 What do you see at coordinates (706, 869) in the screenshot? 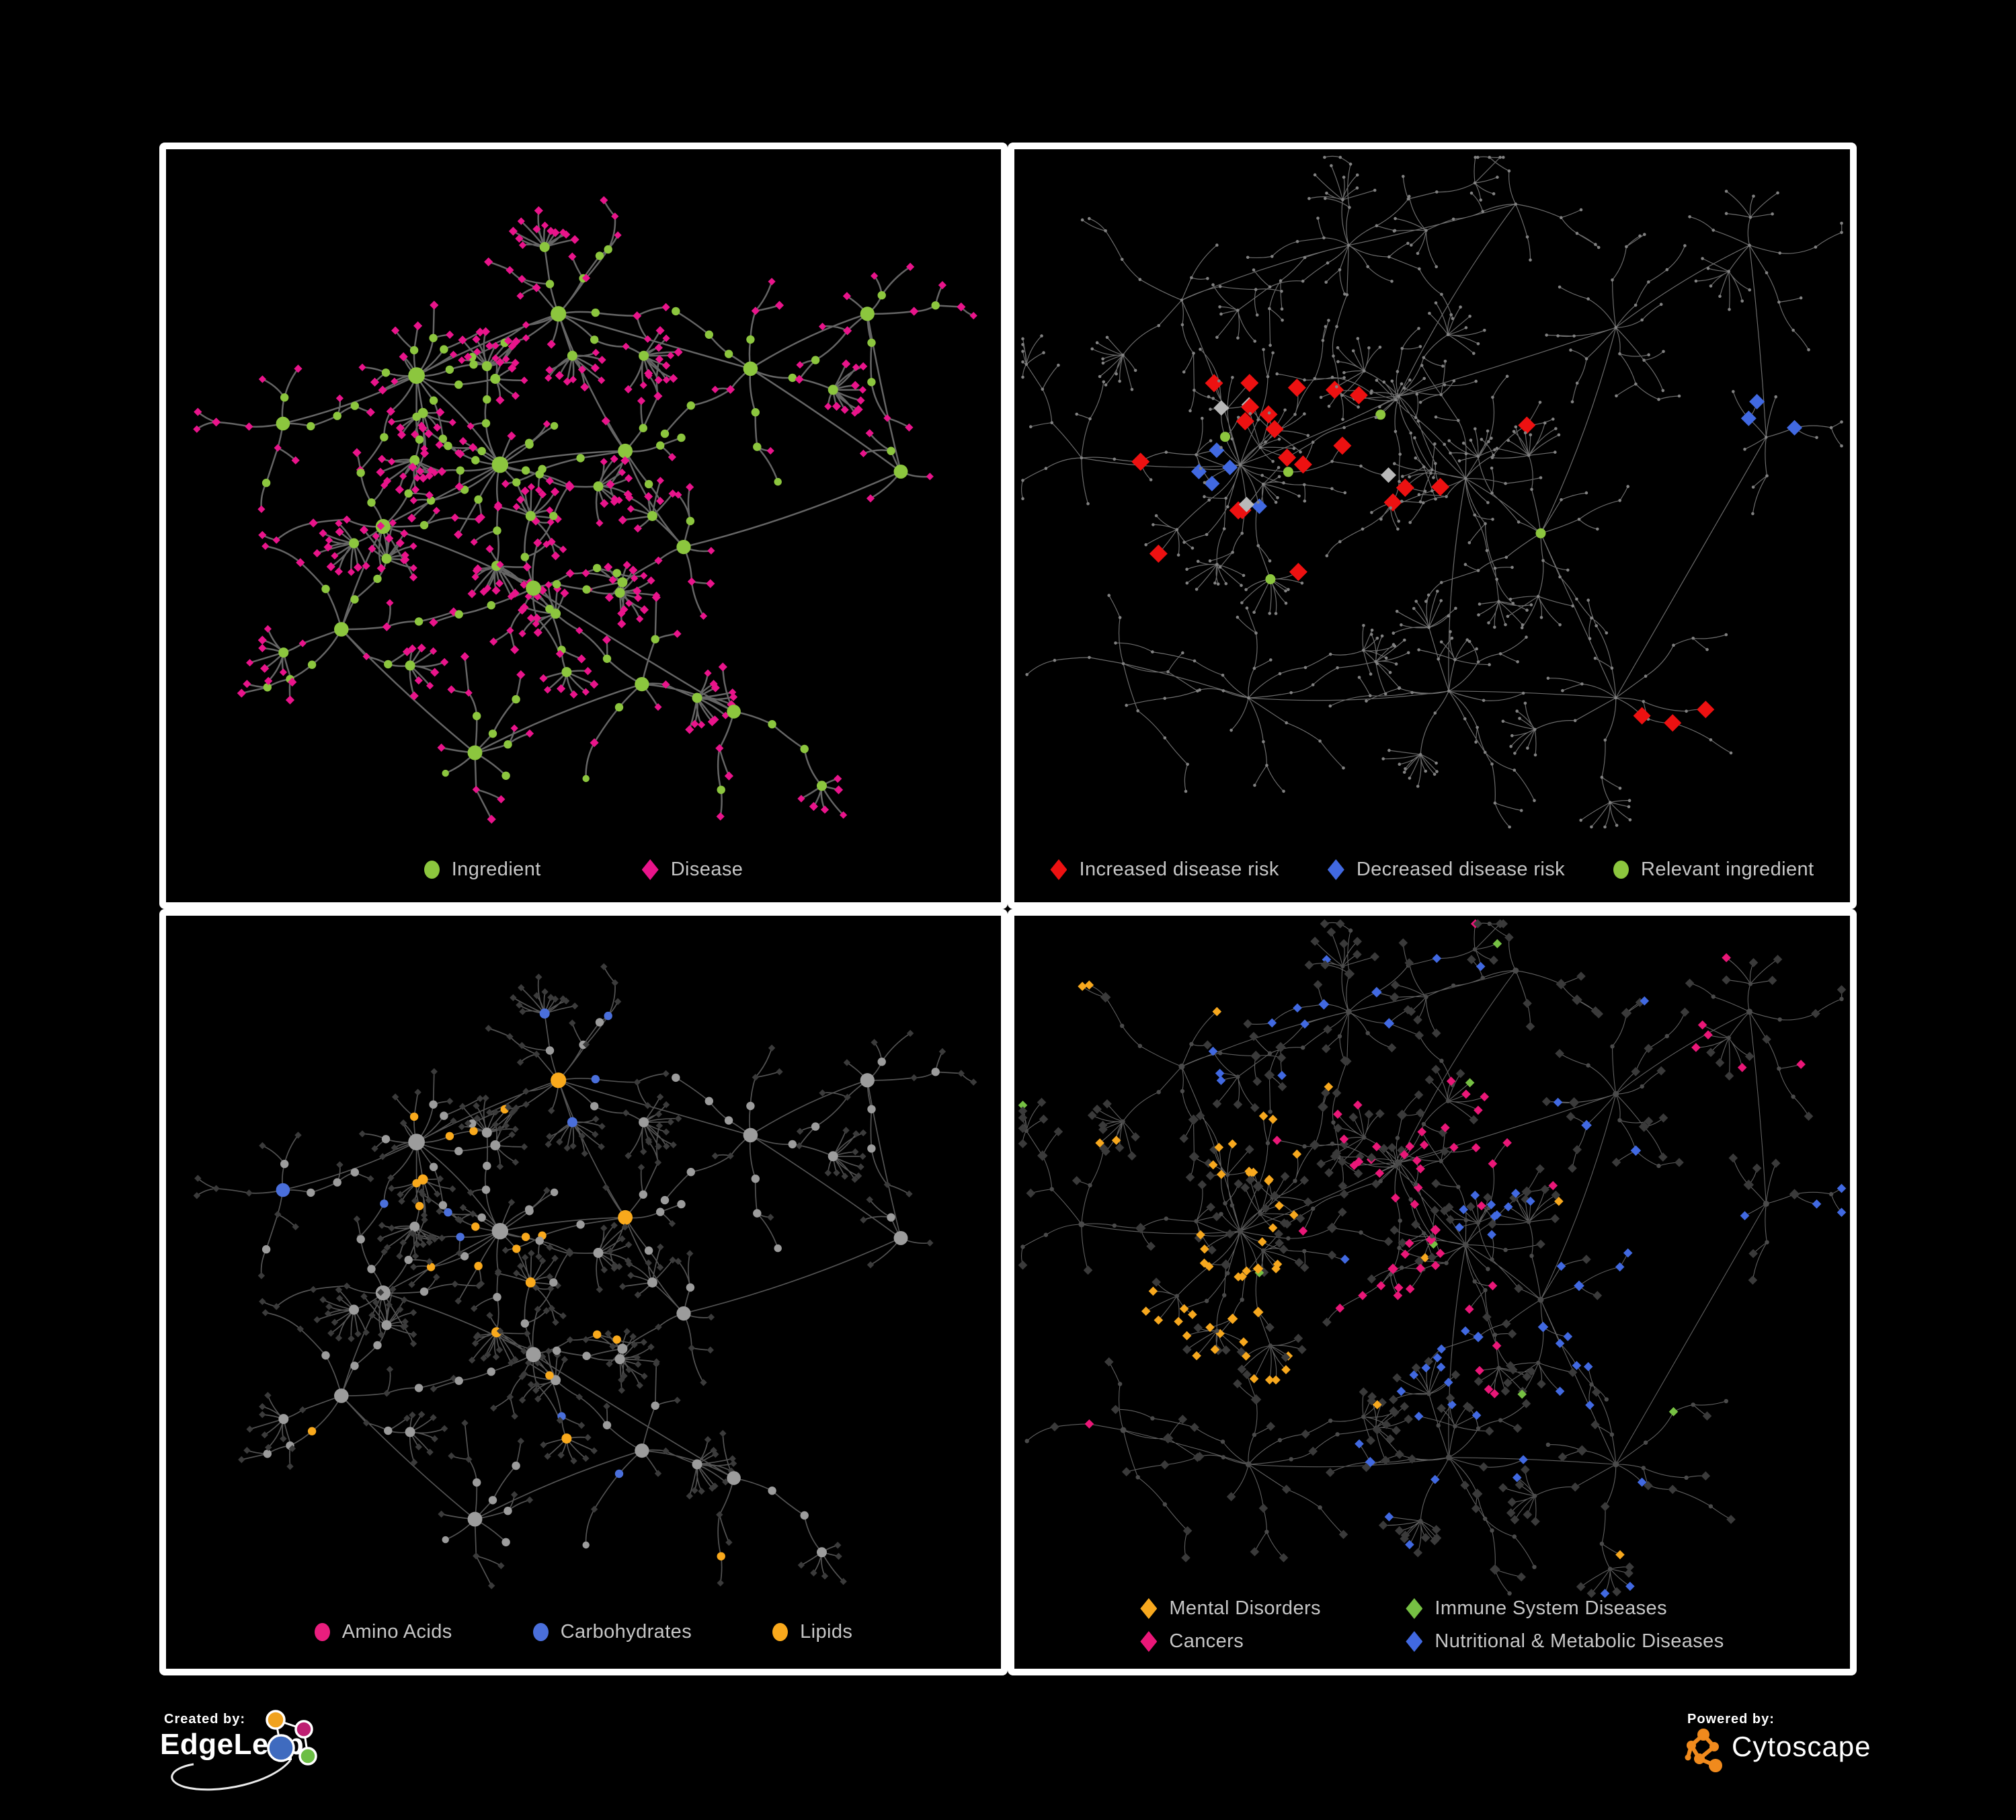
I see `legend-label: Disease` at bounding box center [706, 869].